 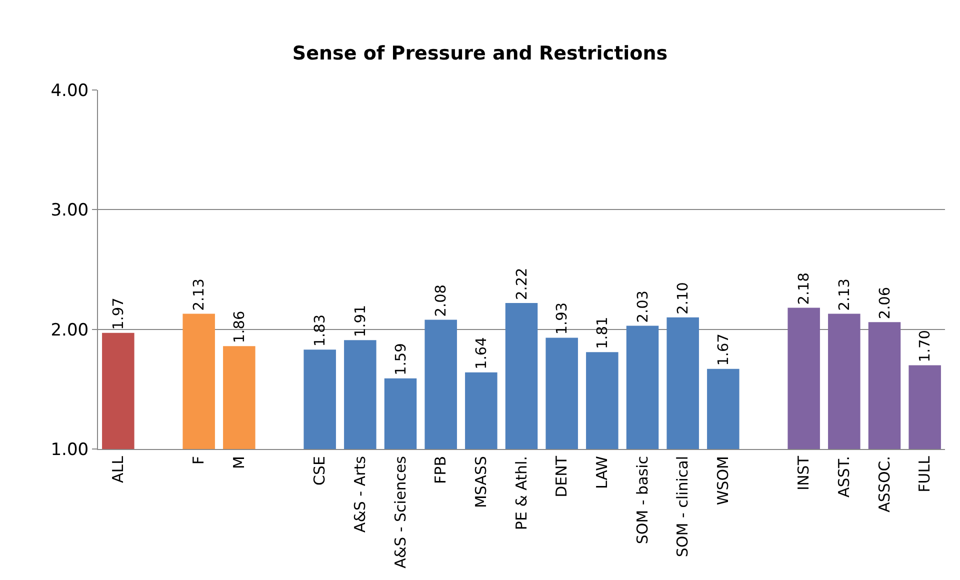 I want to click on x-tick-label: ASST., so click(x=844, y=477).